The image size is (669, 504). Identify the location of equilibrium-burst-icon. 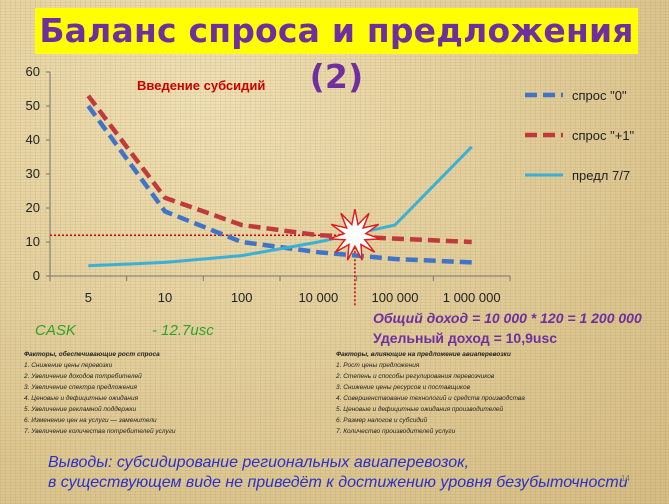
(354, 235).